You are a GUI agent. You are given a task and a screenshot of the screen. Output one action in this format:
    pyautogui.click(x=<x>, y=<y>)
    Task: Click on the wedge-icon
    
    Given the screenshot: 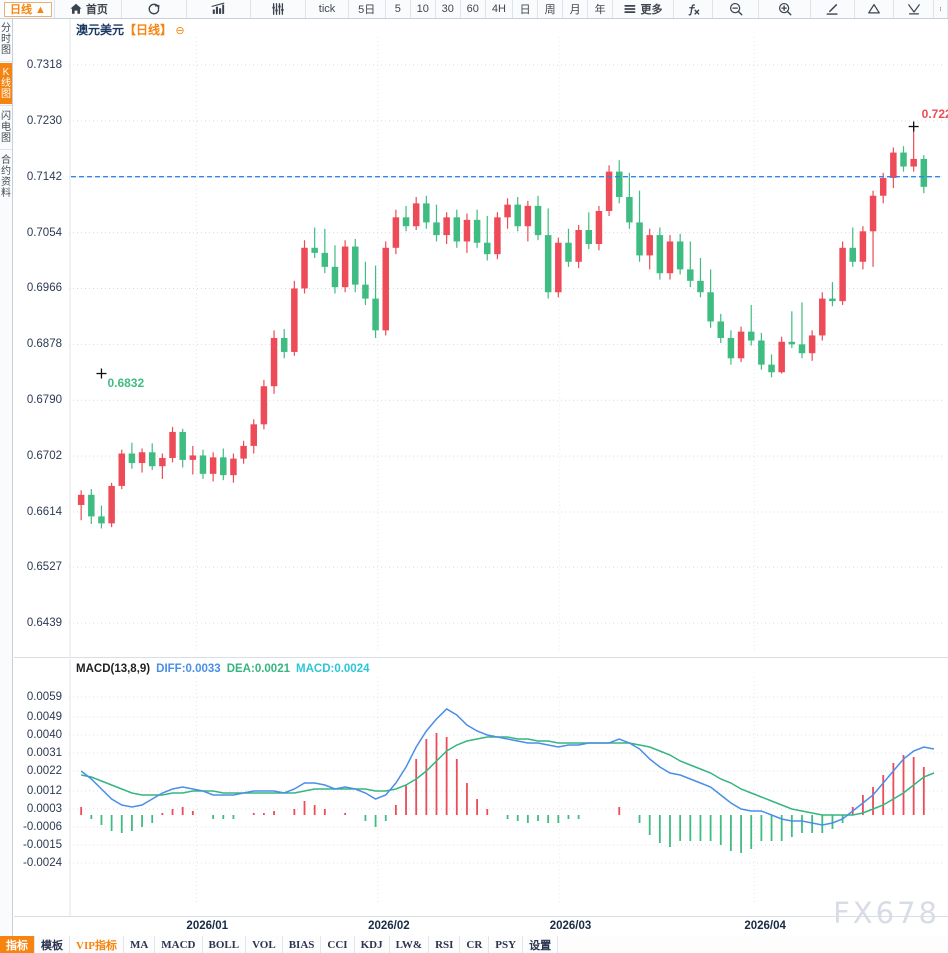 What is the action you would take?
    pyautogui.click(x=913, y=9)
    